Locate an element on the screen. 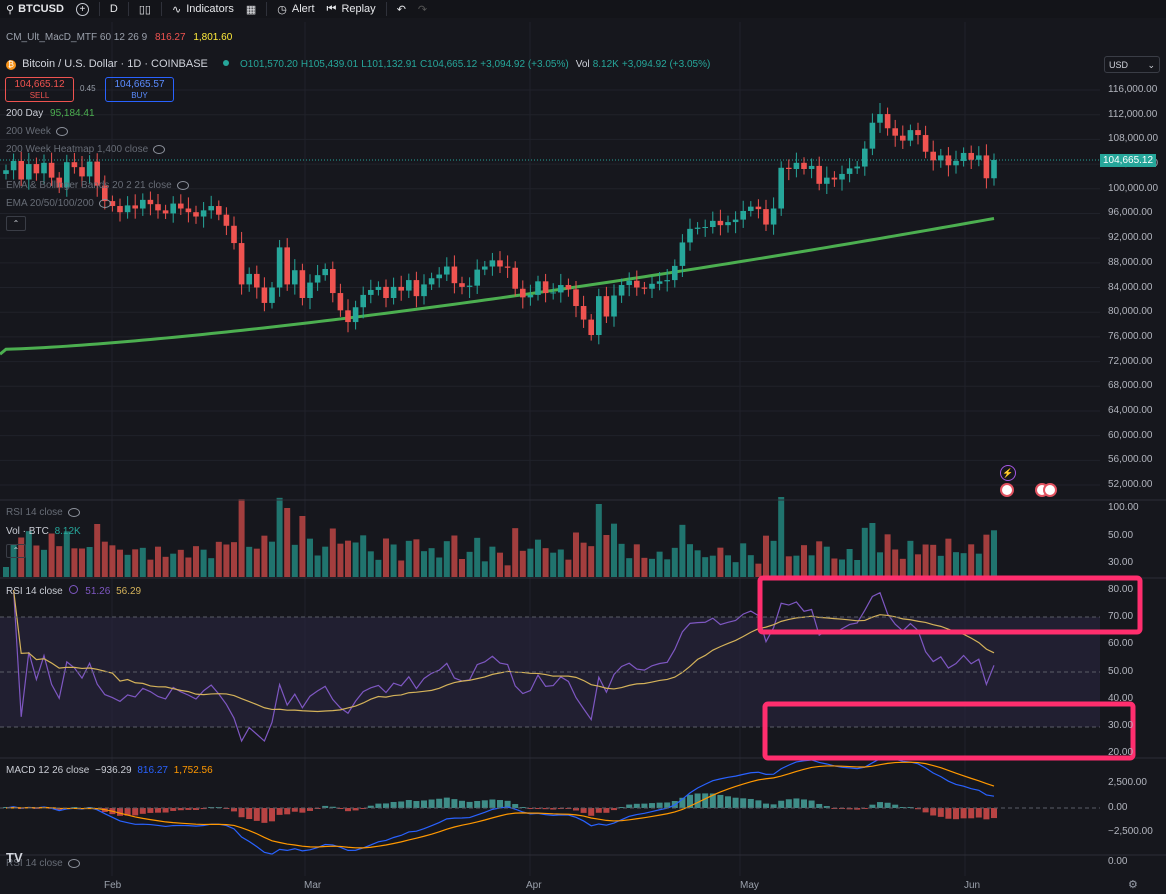 Image resolution: width=1166 pixels, height=894 pixels. interval-button: D is located at coordinates (114, 9).